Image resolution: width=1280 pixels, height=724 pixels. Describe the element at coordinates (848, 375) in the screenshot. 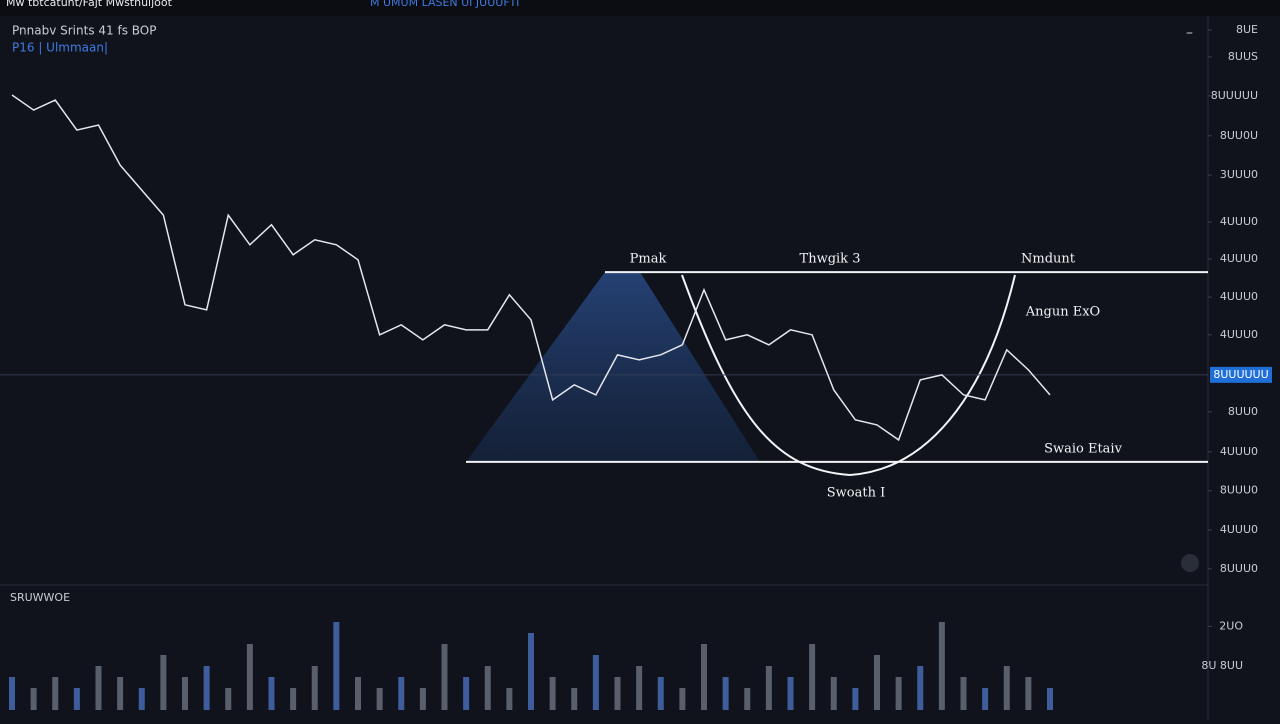

I see `cup-curve` at that location.